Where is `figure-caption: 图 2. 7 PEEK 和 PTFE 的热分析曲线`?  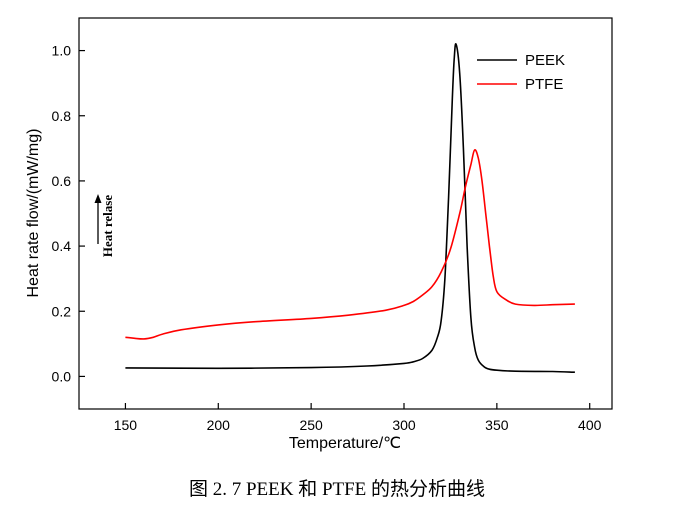
figure-caption: 图 2. 7 PEEK 和 PTFE 的热分析曲线 is located at coordinates (337, 489).